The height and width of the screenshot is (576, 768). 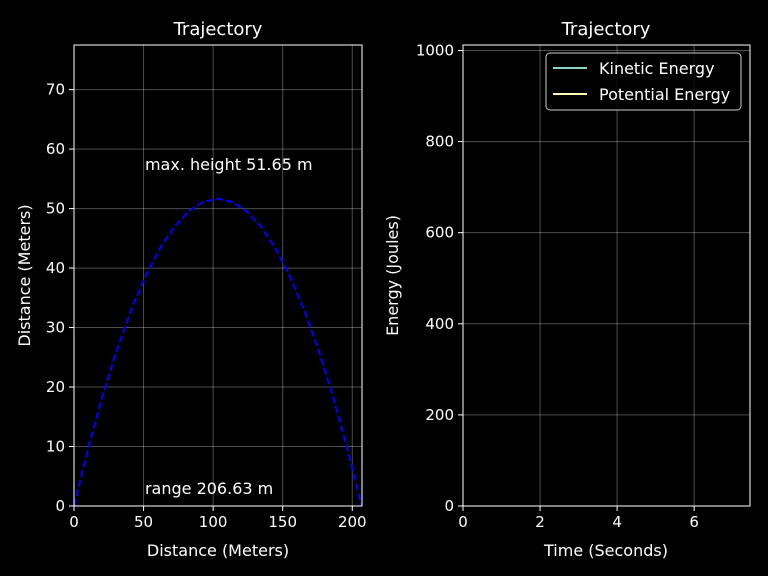 What do you see at coordinates (55, 447) in the screenshot?
I see `y-tick-label: 10` at bounding box center [55, 447].